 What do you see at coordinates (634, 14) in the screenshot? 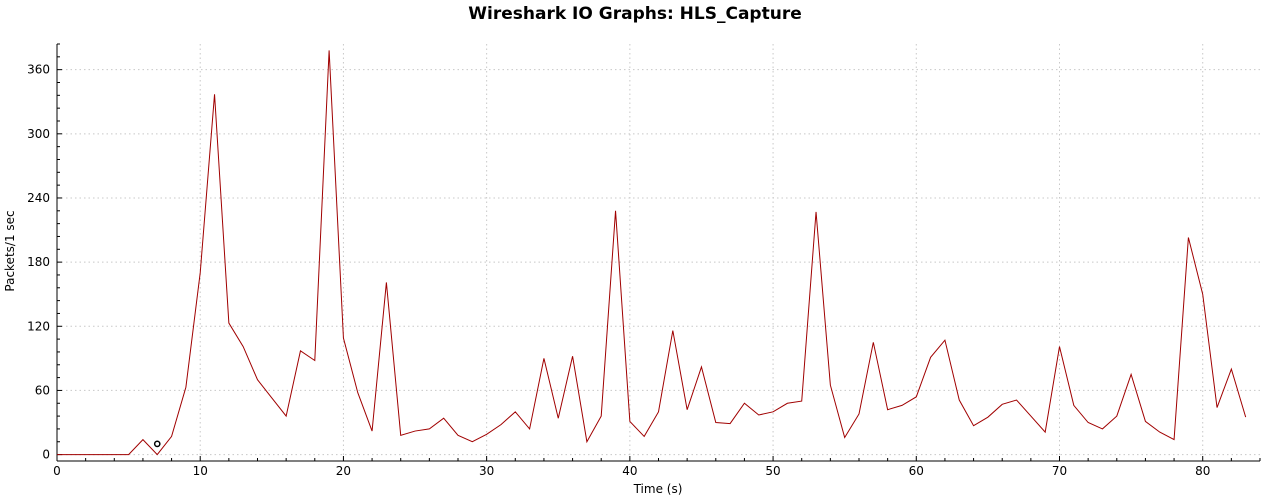
I see `chart-title: Wireshark IO Graphs: HLS_Capture` at bounding box center [634, 14].